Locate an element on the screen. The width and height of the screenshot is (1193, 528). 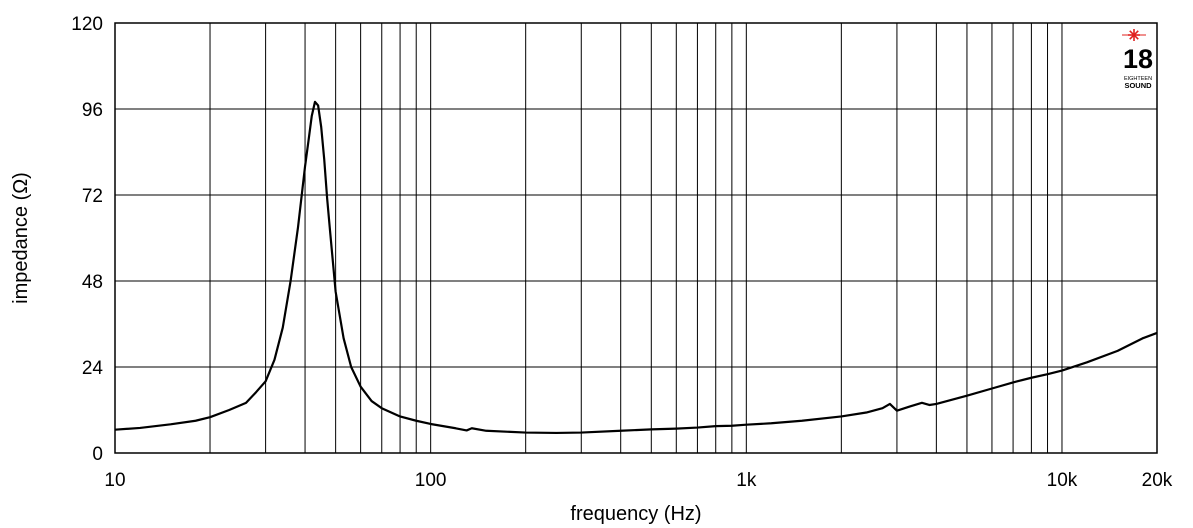
y-tick-labels: 0 24 48 72 96 120 is located at coordinates (87, 239).